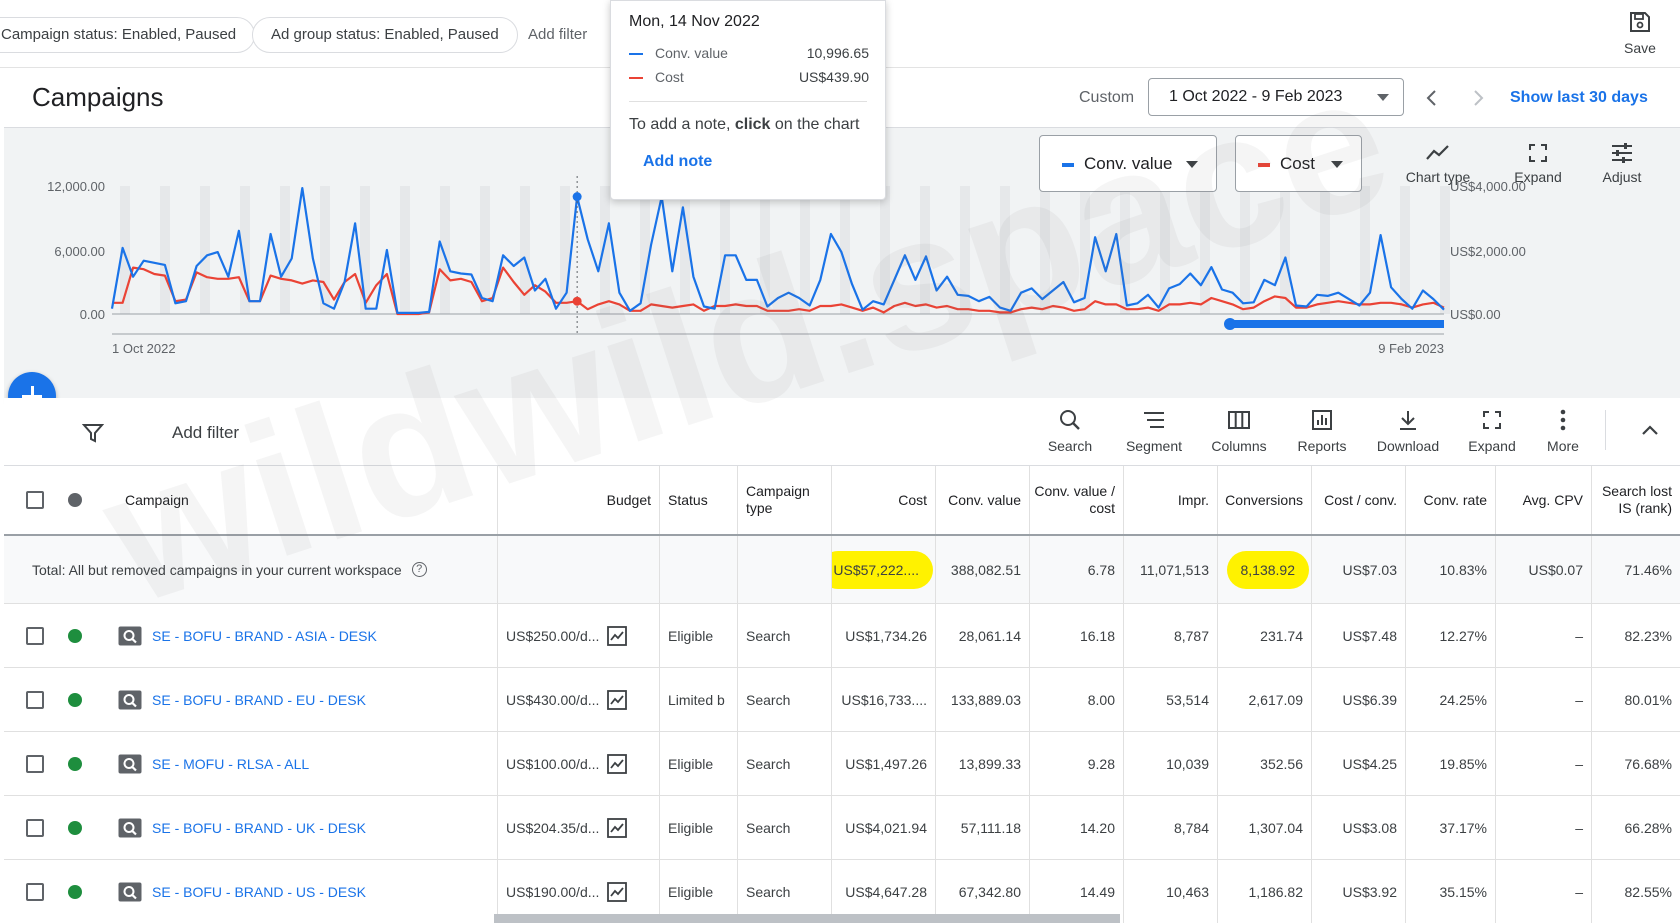  Describe the element at coordinates (698, 891) in the screenshot. I see `cell-status: Eligible` at that location.